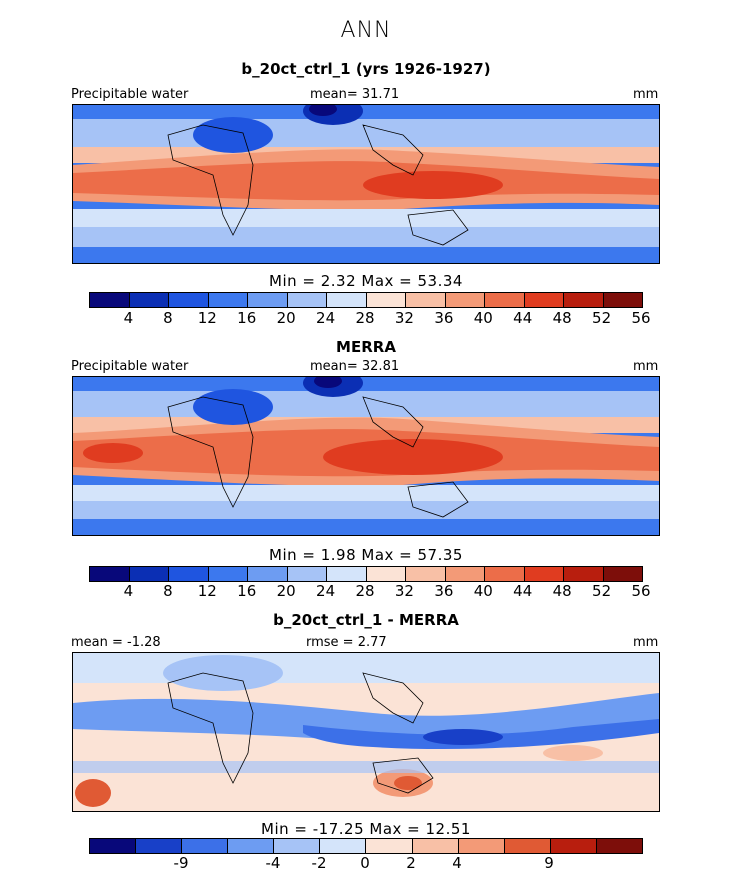 This screenshot has height=877, width=732. Describe the element at coordinates (116, 642) in the screenshot. I see `panel-3-mean-label: mean = -1.28` at that location.